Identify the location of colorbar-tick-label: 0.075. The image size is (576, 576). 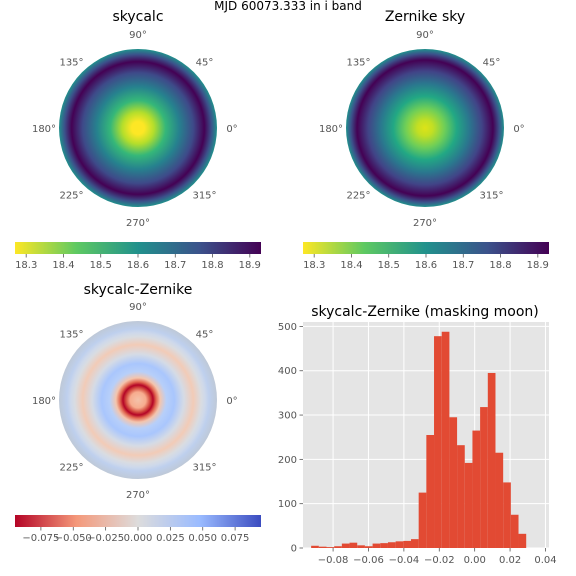
(235, 538).